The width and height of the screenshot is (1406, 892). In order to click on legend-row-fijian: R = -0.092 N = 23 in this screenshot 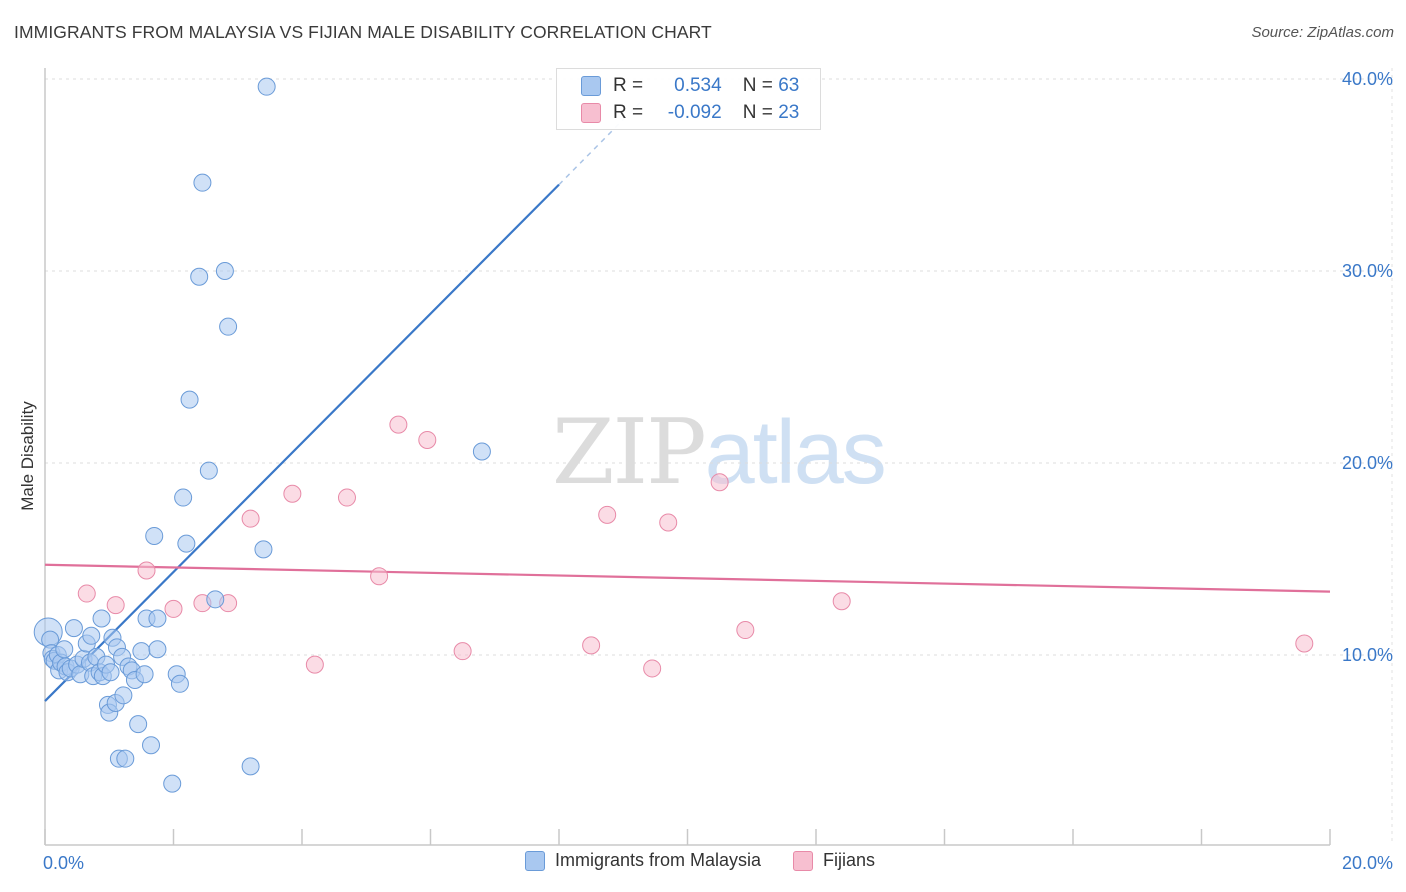, I will do `click(690, 113)`.